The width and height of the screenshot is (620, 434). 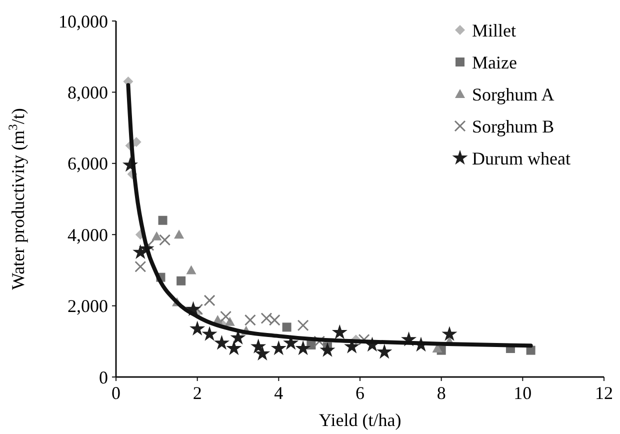 What do you see at coordinates (494, 30) in the screenshot?
I see `legend-label: Millet` at bounding box center [494, 30].